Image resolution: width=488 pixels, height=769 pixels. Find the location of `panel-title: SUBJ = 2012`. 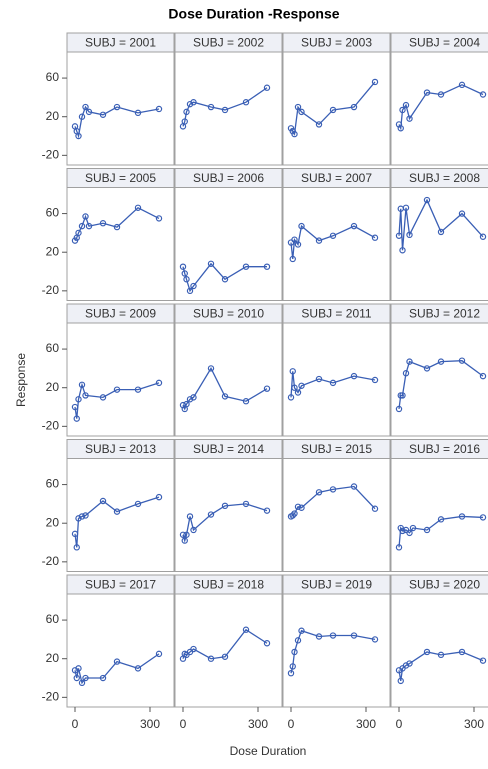

panel-title: SUBJ = 2012 is located at coordinates (444, 314).